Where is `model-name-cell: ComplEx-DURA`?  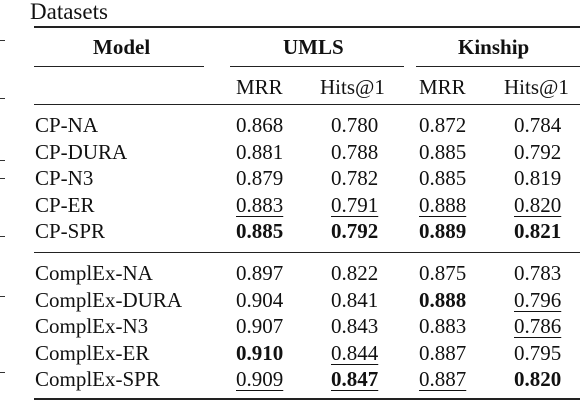 model-name-cell: ComplEx-DURA is located at coordinates (108, 299).